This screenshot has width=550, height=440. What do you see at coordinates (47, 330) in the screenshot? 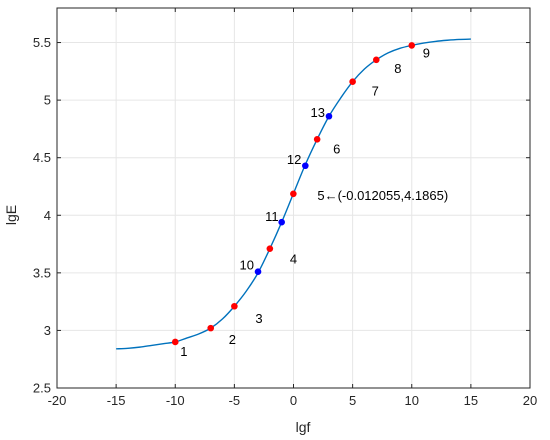
I see `y-tick-label: 3` at bounding box center [47, 330].